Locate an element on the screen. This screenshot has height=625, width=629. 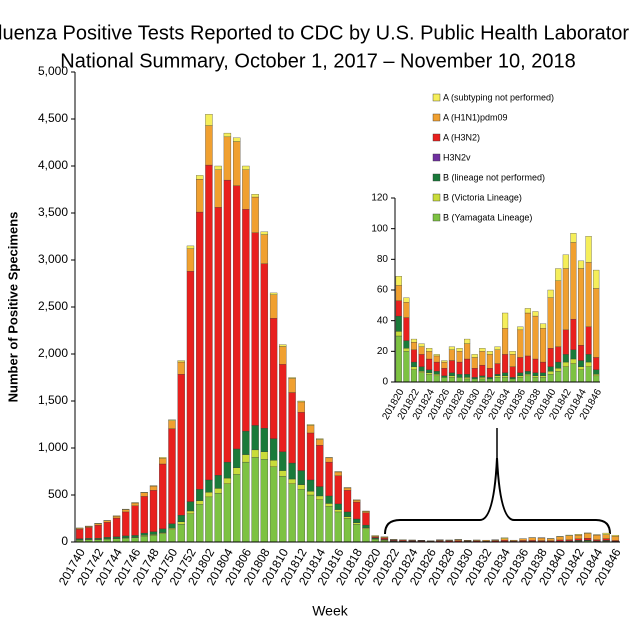
y-tick-label: 120 is located at coordinates (379, 198).